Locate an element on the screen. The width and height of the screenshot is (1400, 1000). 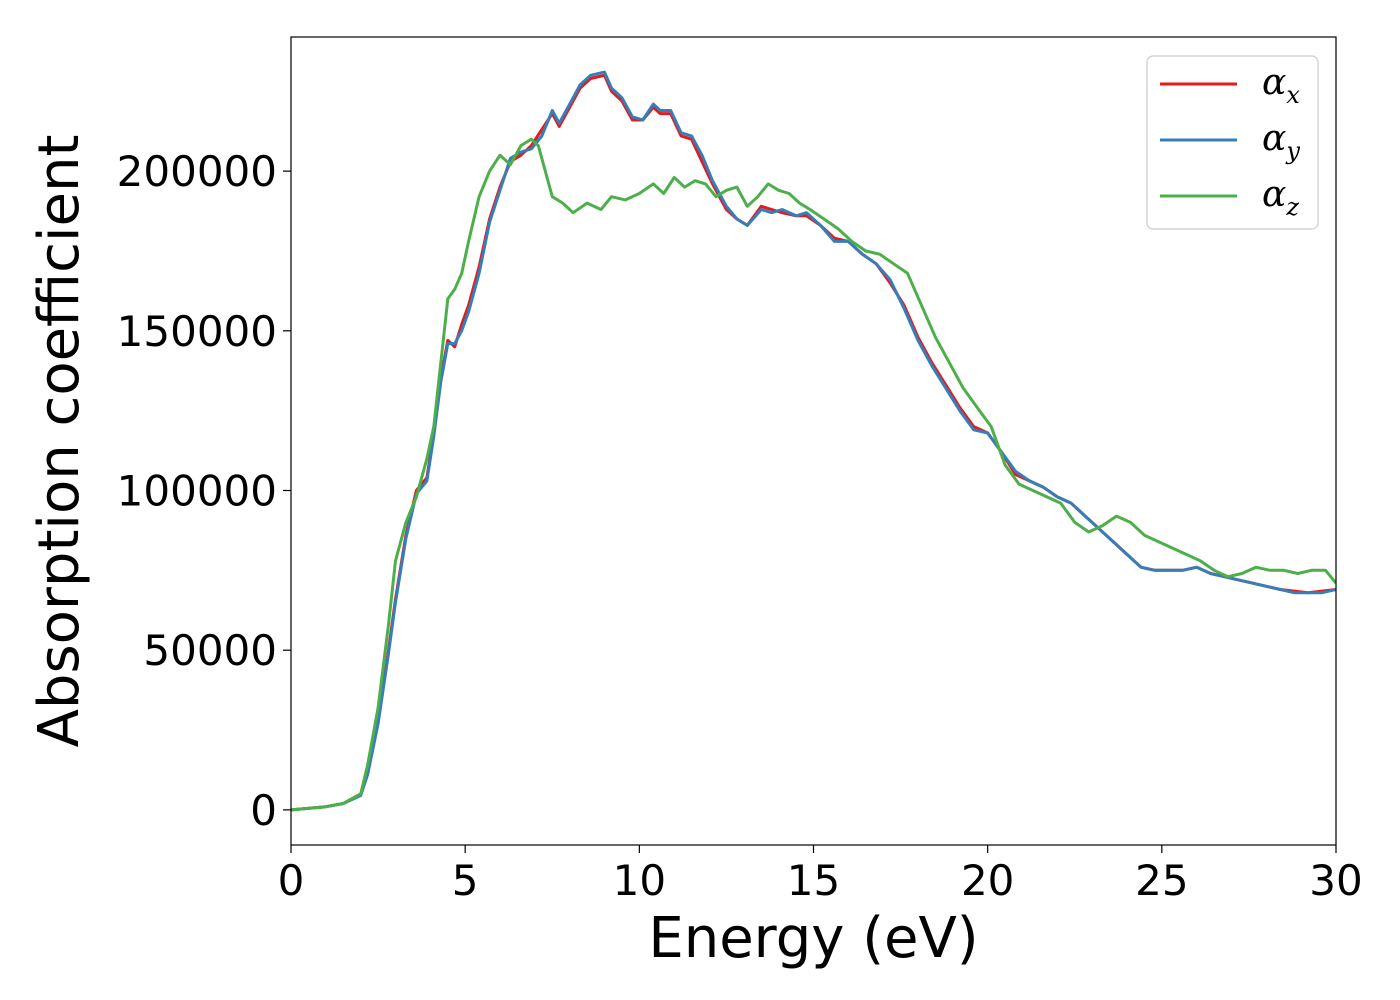
y-axis-title: Absorption coefficient is located at coordinates (59, 441).